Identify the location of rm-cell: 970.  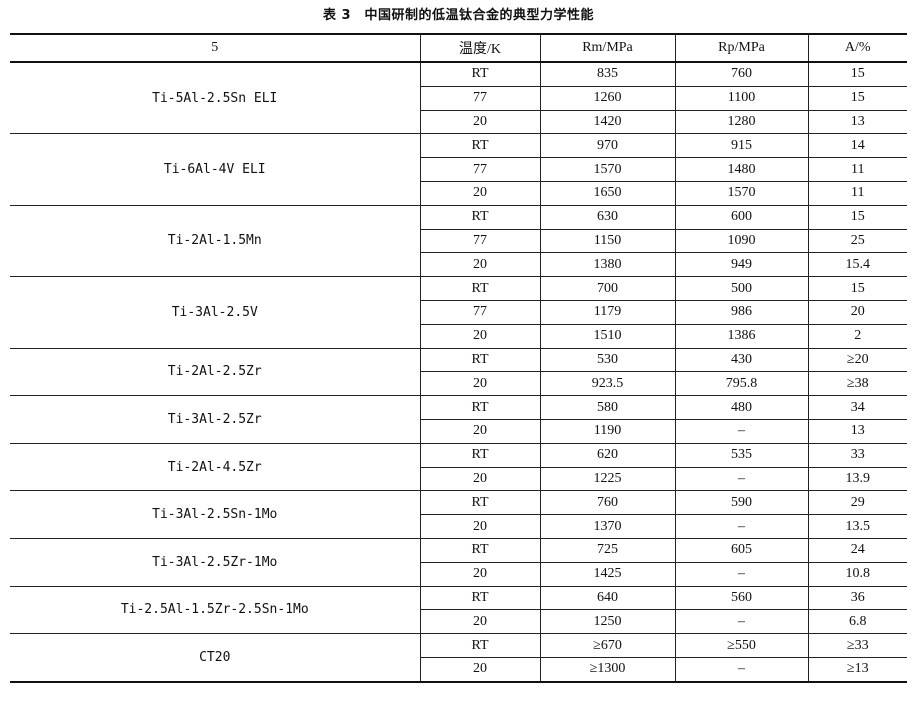
(607, 146).